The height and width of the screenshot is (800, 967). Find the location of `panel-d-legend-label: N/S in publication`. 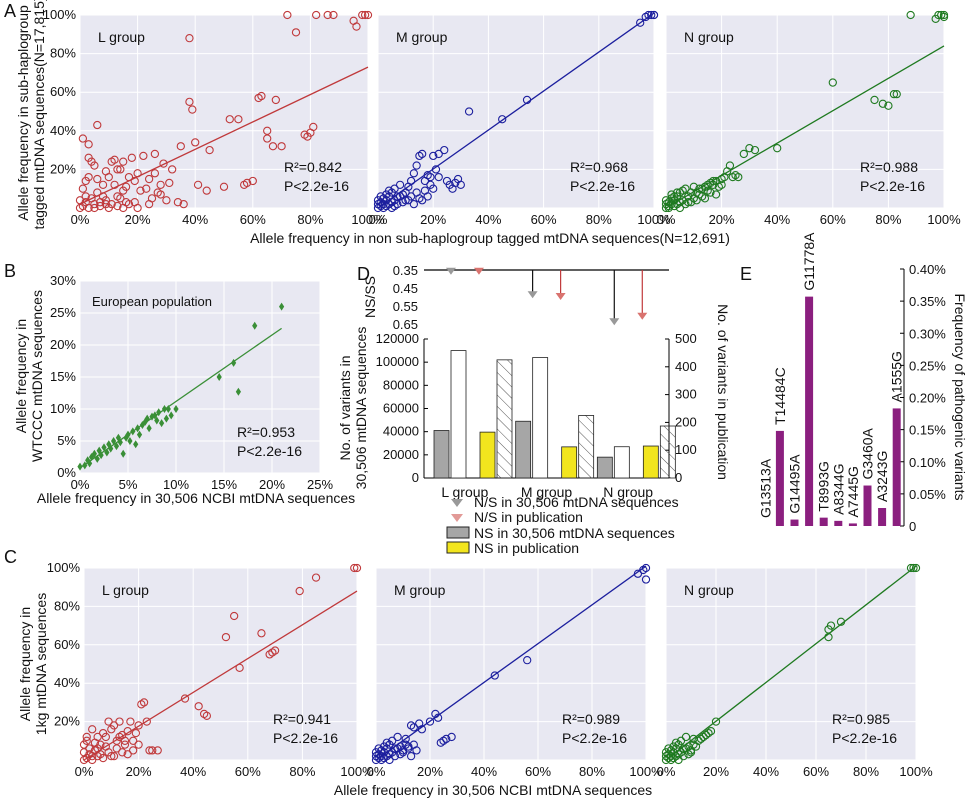

panel-d-legend-label: N/S in publication is located at coordinates (528, 517).